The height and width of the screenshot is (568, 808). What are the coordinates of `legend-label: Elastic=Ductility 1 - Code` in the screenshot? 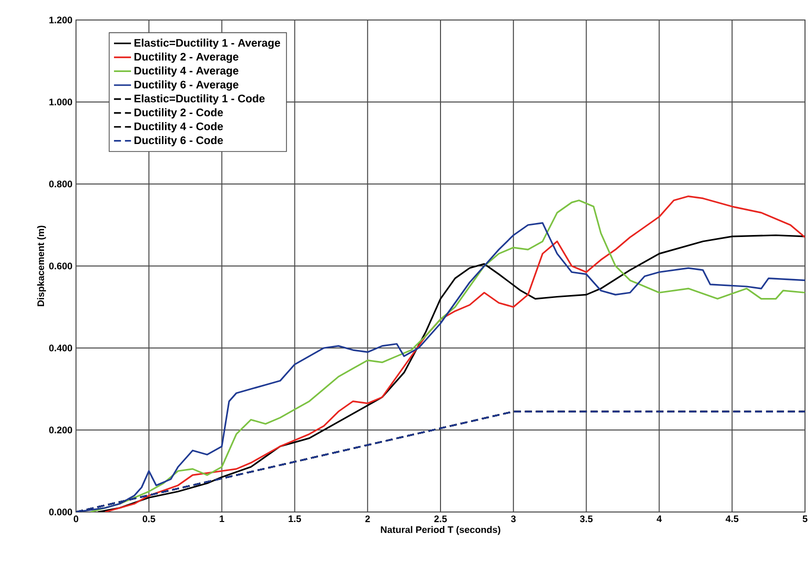 It's located at (199, 99).